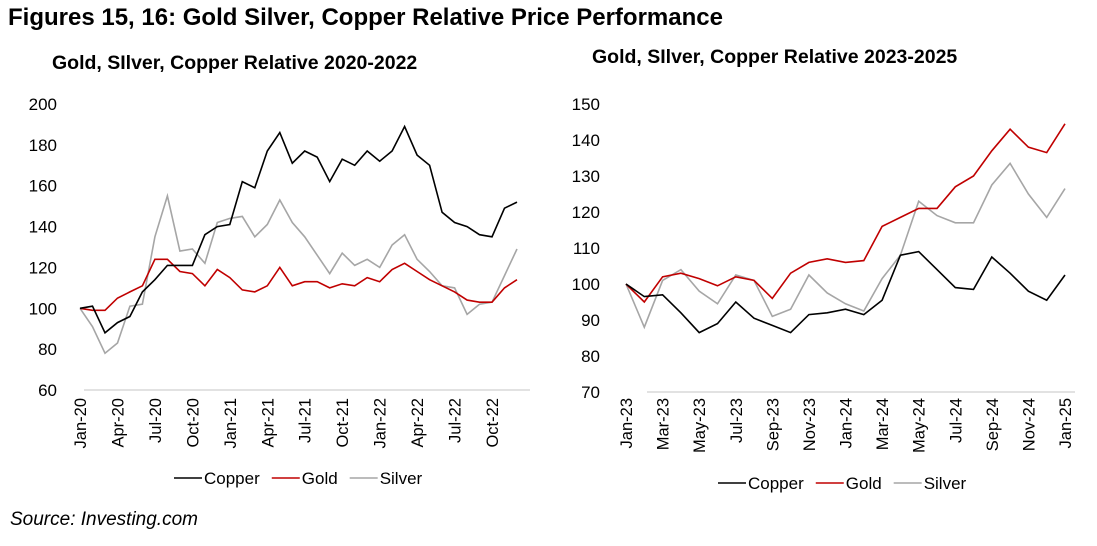 The height and width of the screenshot is (546, 1097). Describe the element at coordinates (1029, 424) in the screenshot. I see `x-tick-label: Nov-24` at that location.